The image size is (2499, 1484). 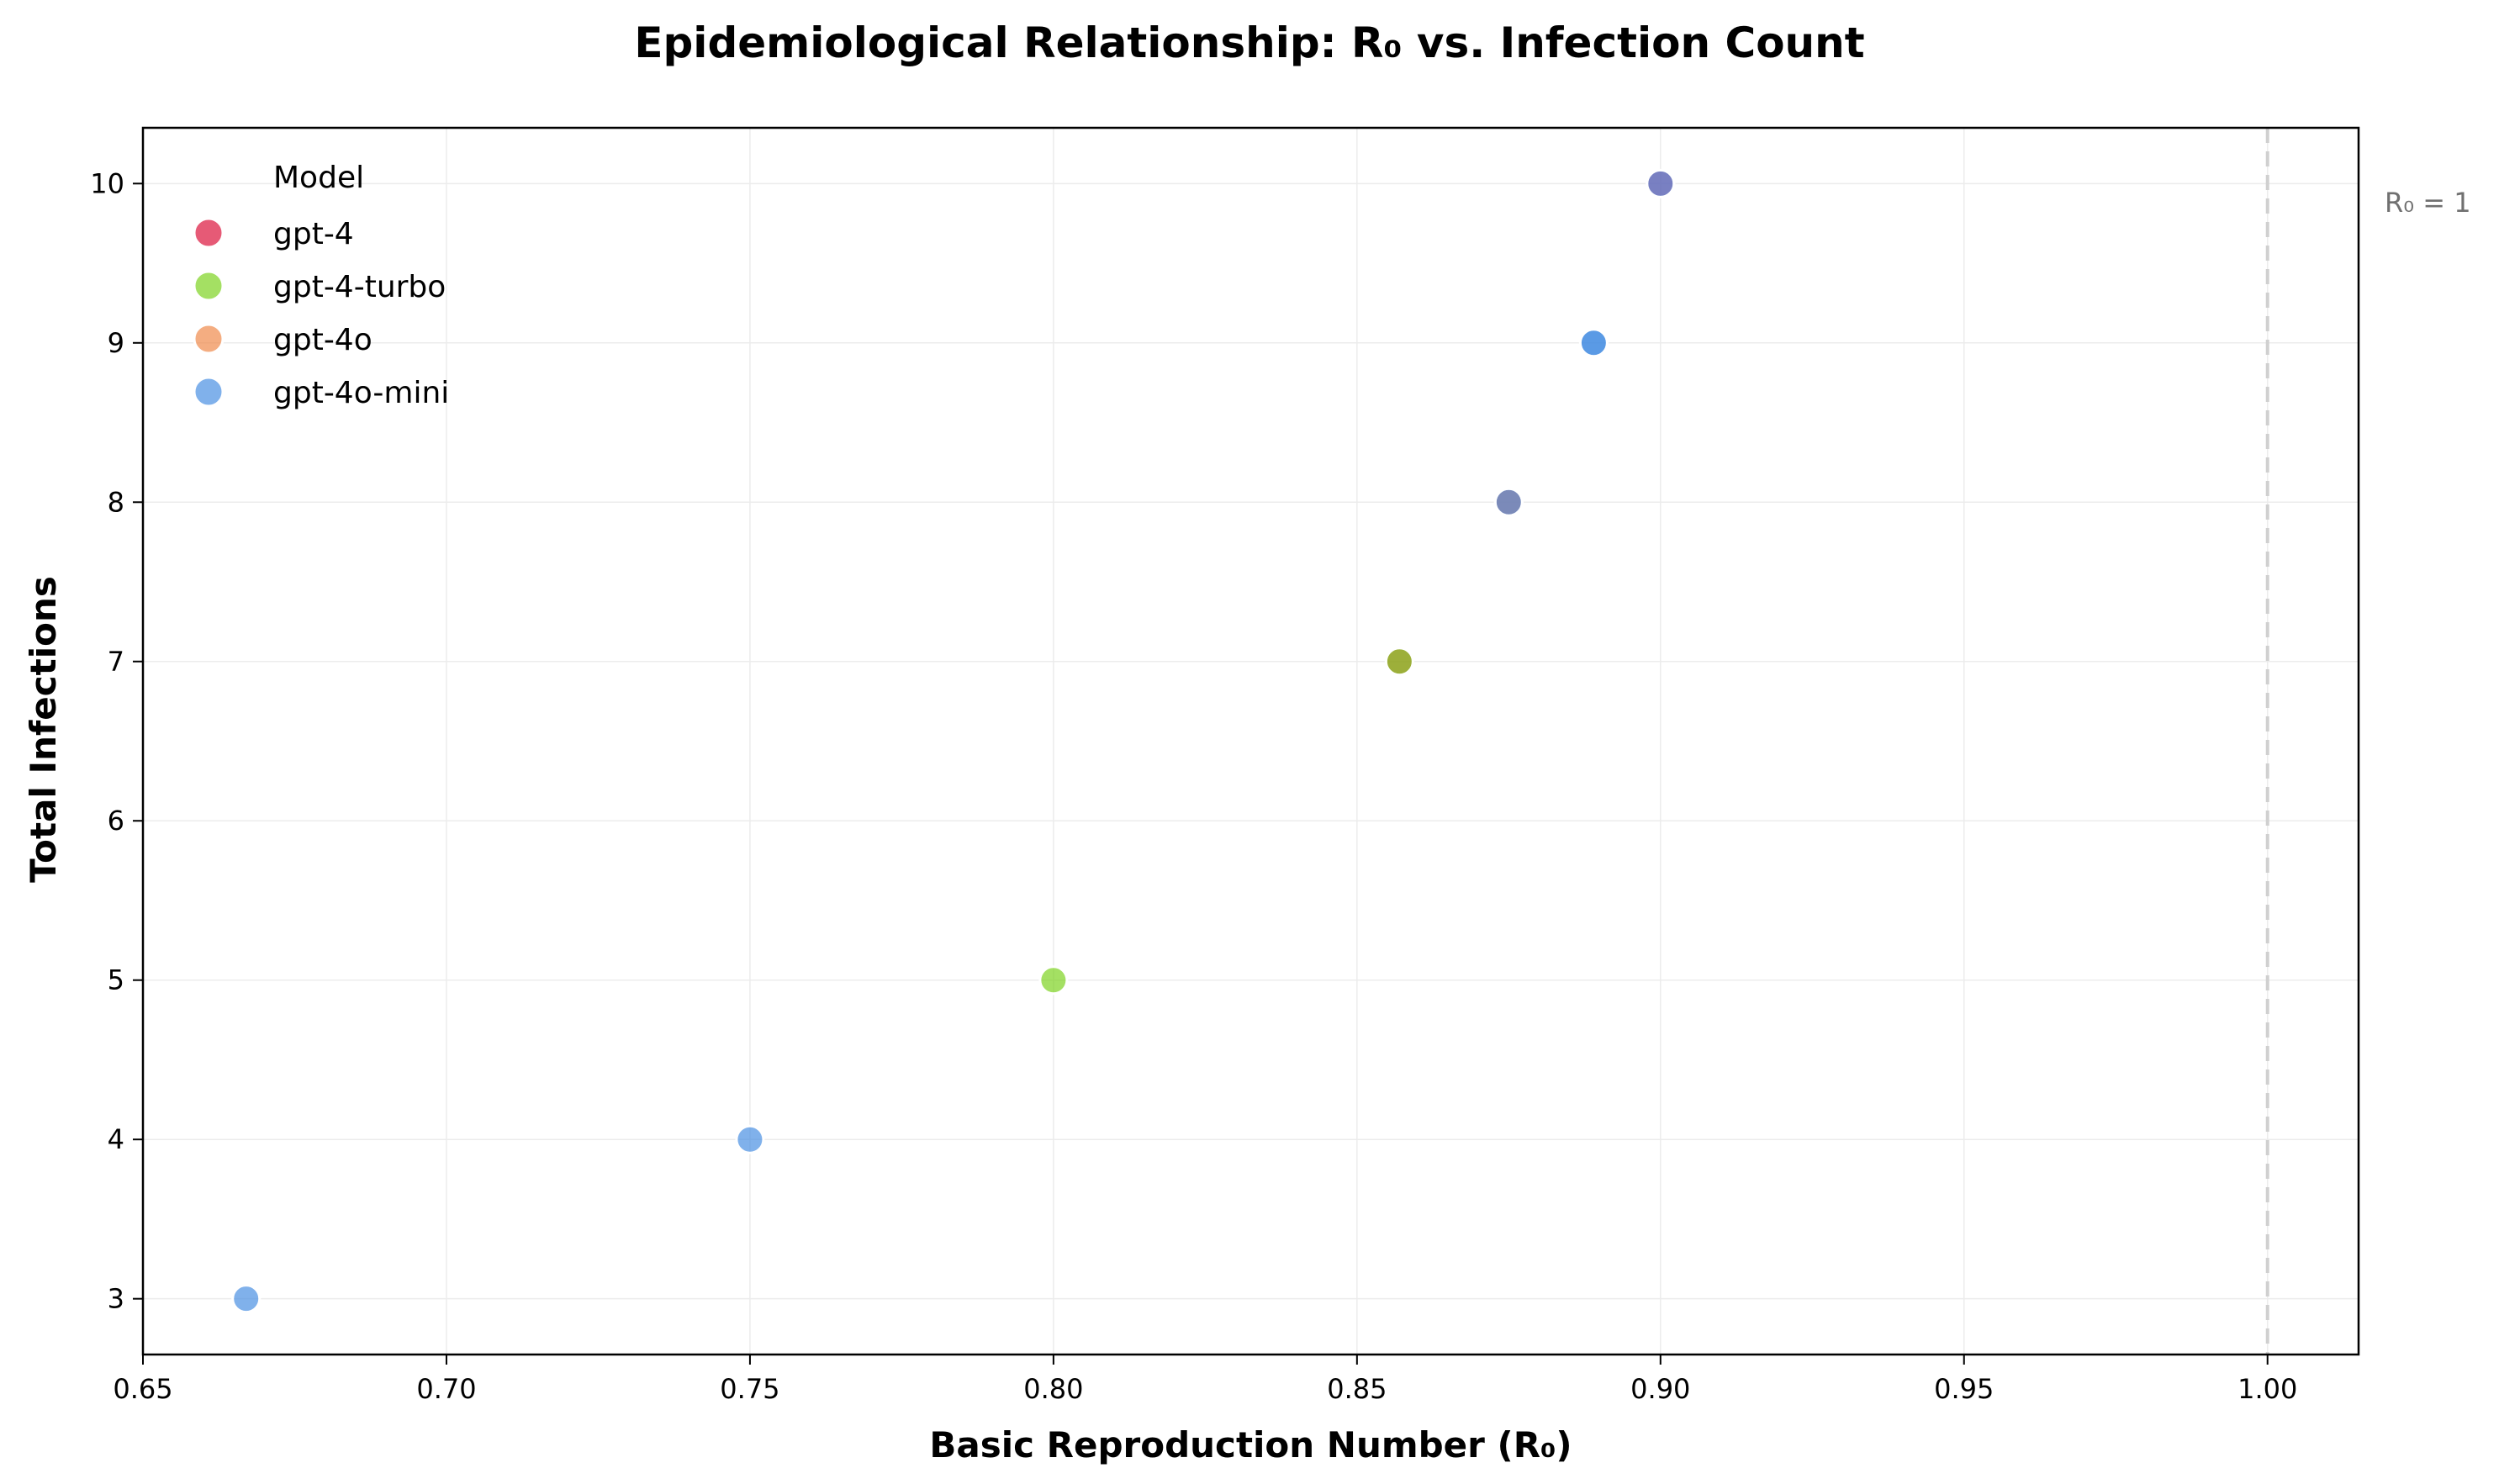 What do you see at coordinates (359, 287) in the screenshot?
I see `legend-entry-label: gpt-4-turbo` at bounding box center [359, 287].